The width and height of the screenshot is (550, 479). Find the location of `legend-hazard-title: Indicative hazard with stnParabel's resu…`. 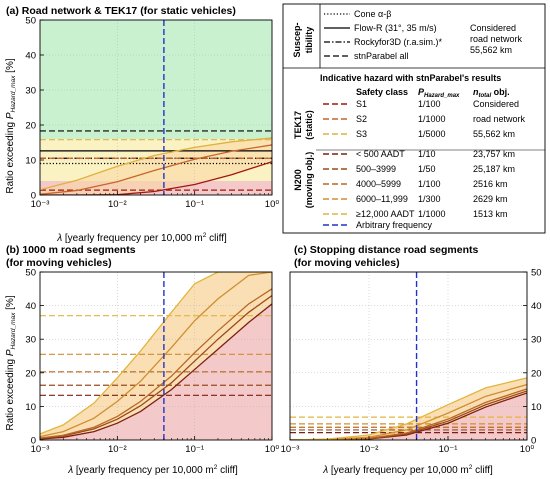

legend-hazard-title: Indicative hazard with stnParabel's resu… is located at coordinates (410, 78).